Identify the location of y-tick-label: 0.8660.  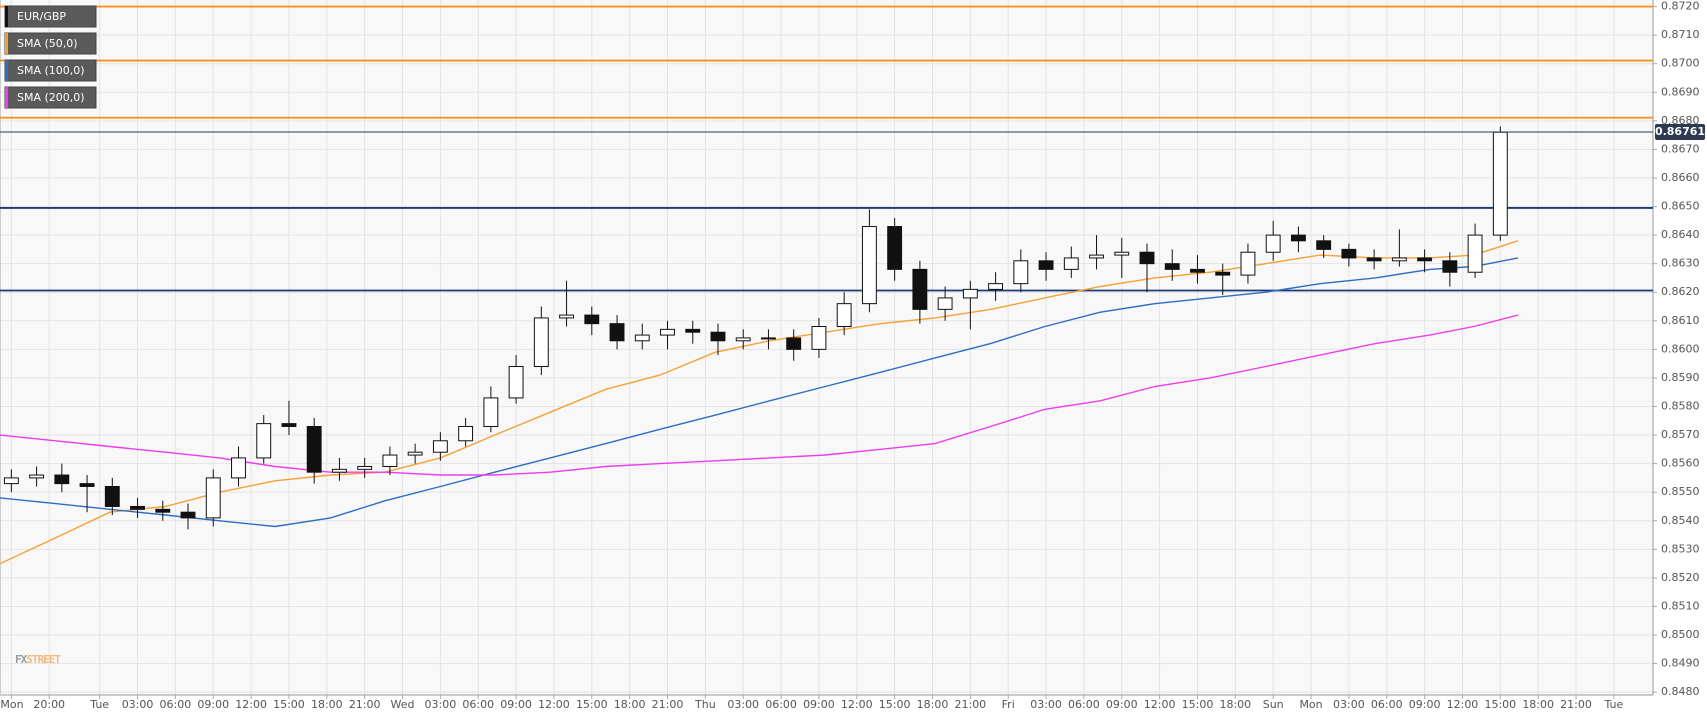
(1680, 177).